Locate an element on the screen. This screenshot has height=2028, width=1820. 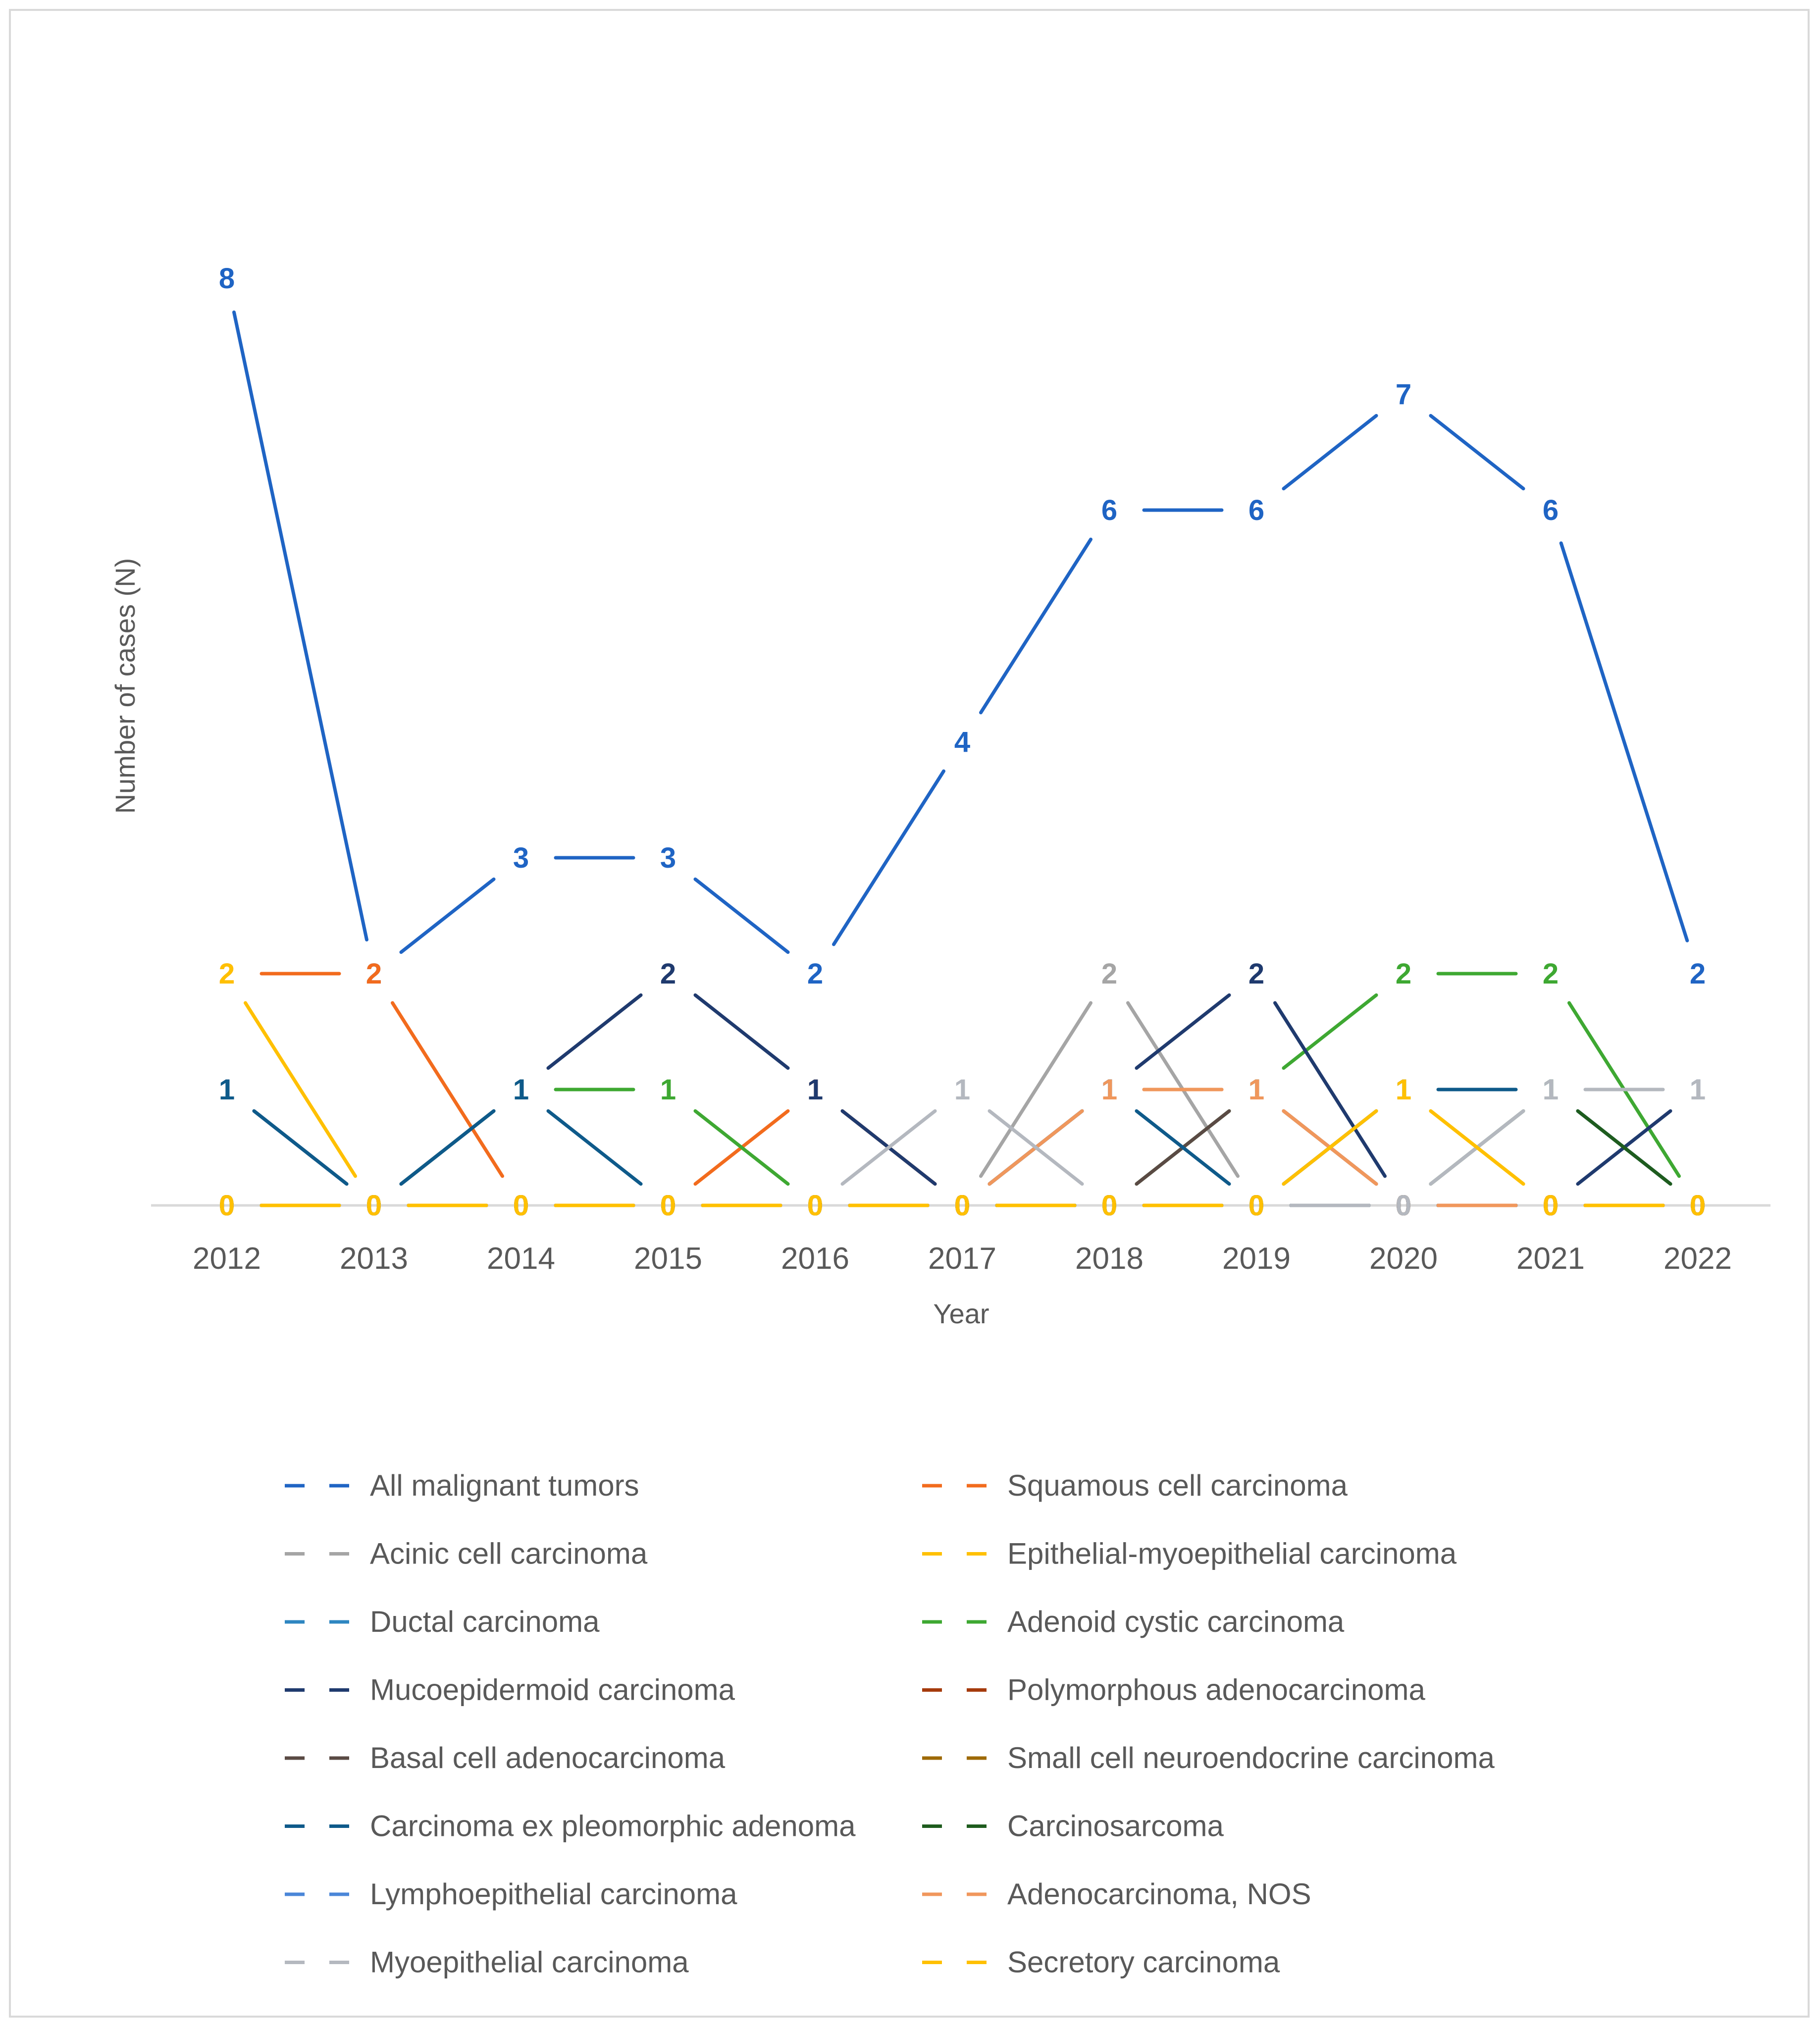
x-tick-label-2018: 2018 is located at coordinates (1109, 1259).